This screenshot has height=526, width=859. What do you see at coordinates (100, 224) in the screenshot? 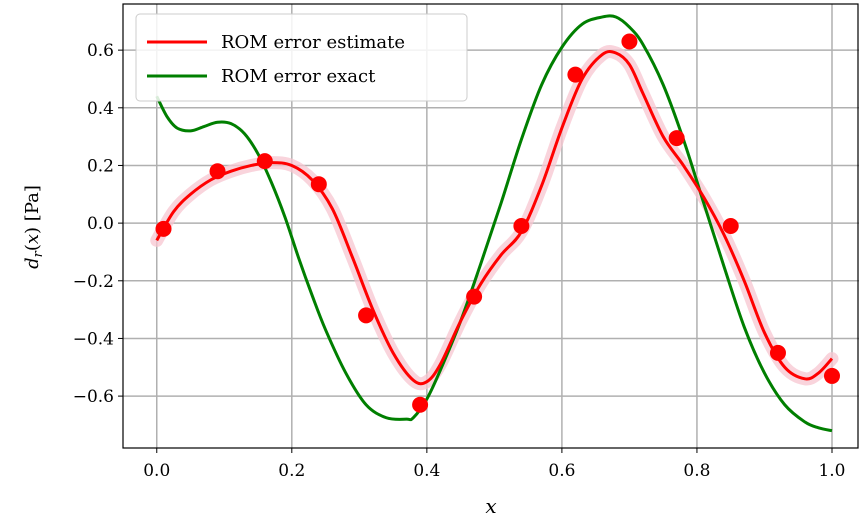
I see `y-tick-label: 0.0` at bounding box center [100, 224].